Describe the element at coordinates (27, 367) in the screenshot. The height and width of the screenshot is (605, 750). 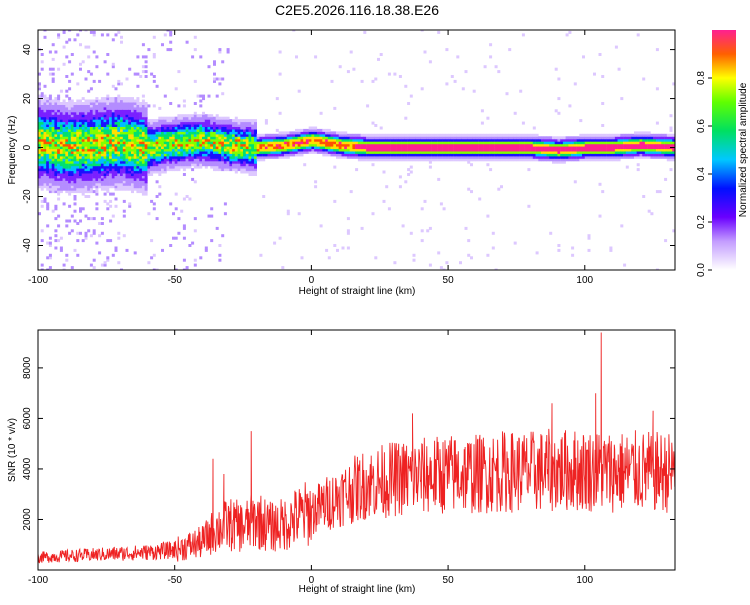
I see `snr-y-tick-label: 8000` at that location.